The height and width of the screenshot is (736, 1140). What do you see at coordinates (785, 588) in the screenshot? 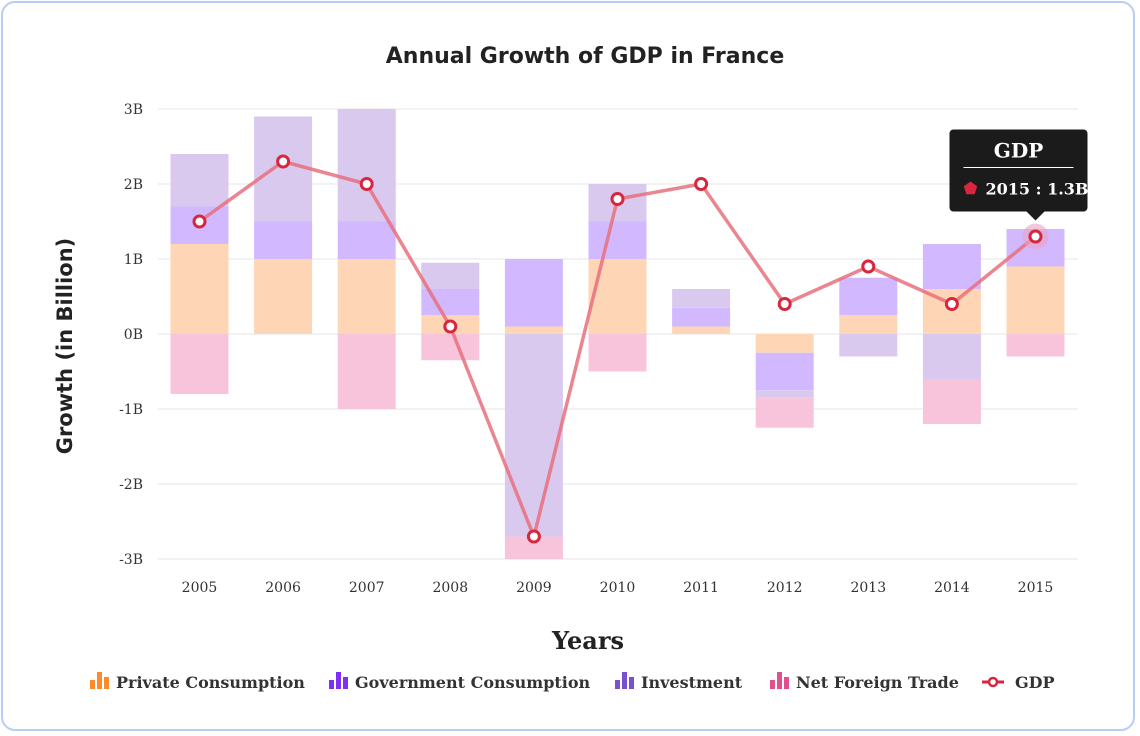
I see `x-tick-label: 2012` at bounding box center [785, 588].